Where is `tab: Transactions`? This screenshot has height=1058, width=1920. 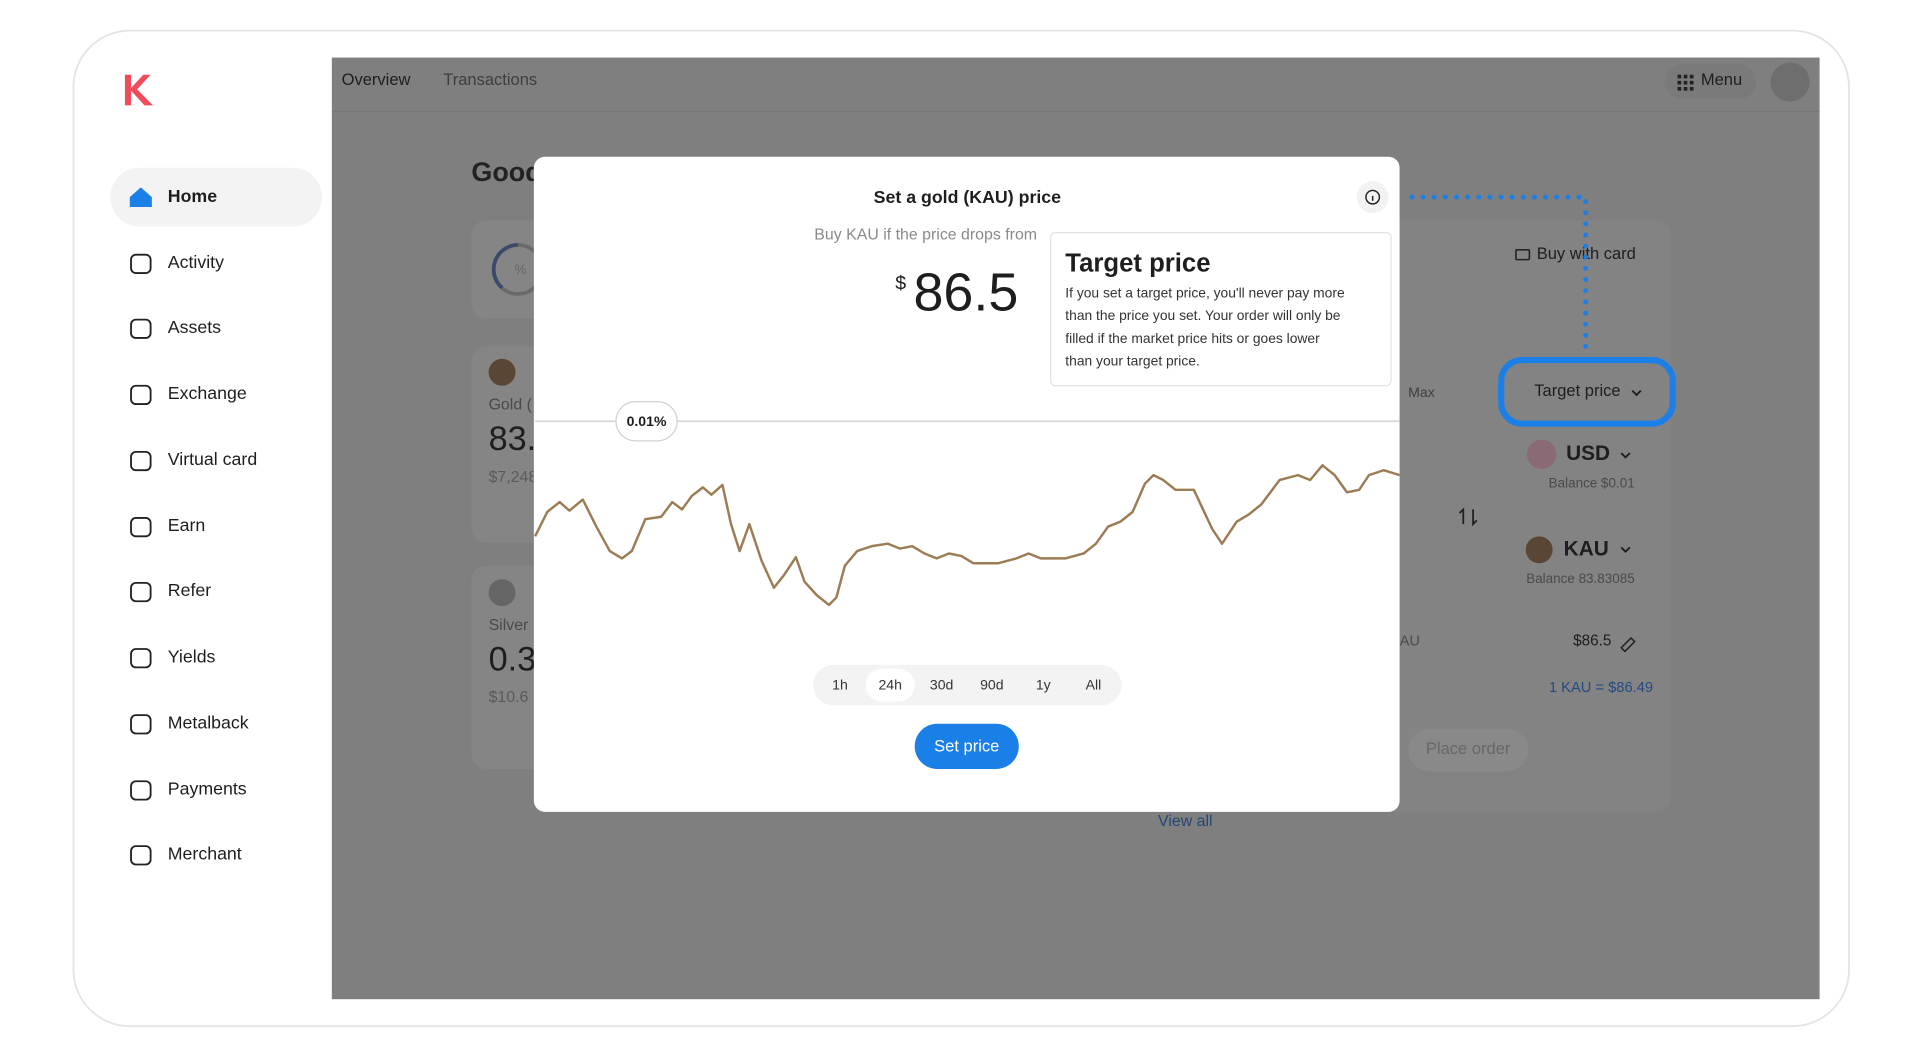 tab: Transactions is located at coordinates (490, 79).